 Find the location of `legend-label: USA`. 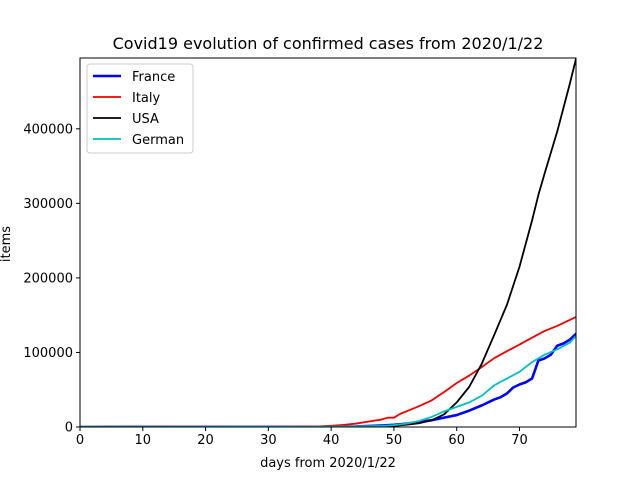

legend-label: USA is located at coordinates (145, 119).